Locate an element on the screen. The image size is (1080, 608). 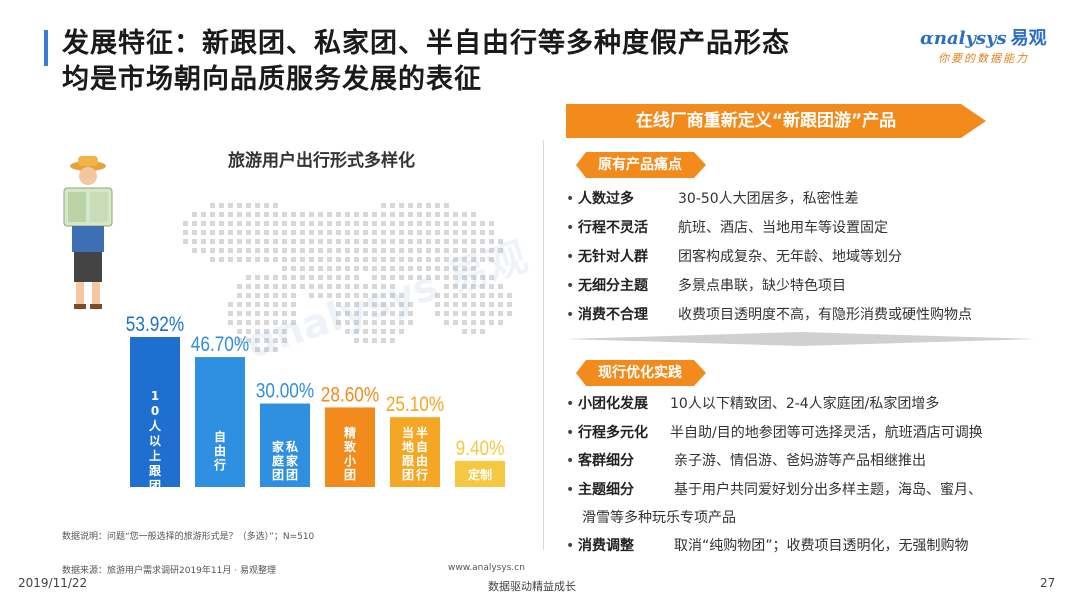
item-value: 亲子游、情侣游、爸妈游等产品相继推出 is located at coordinates (800, 461).